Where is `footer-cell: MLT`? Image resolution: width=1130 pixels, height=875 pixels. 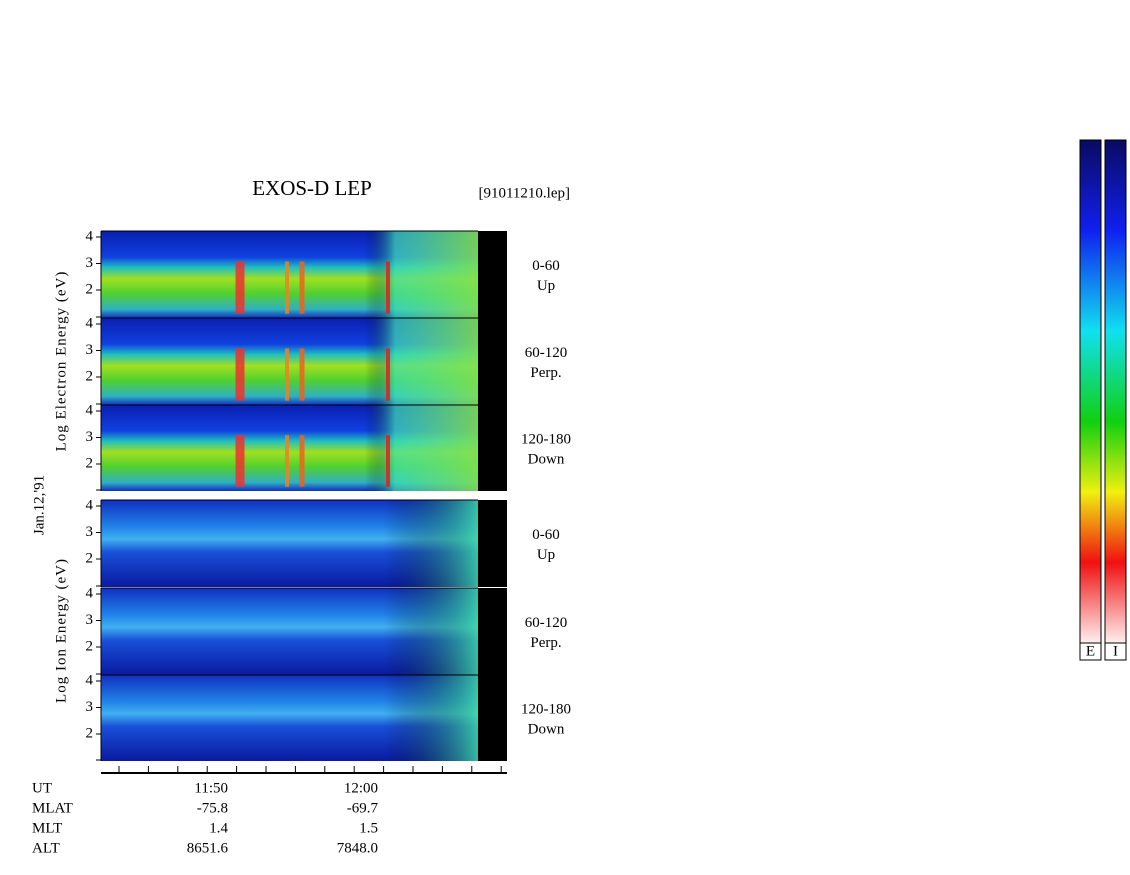 footer-cell: MLT is located at coordinates (47, 828).